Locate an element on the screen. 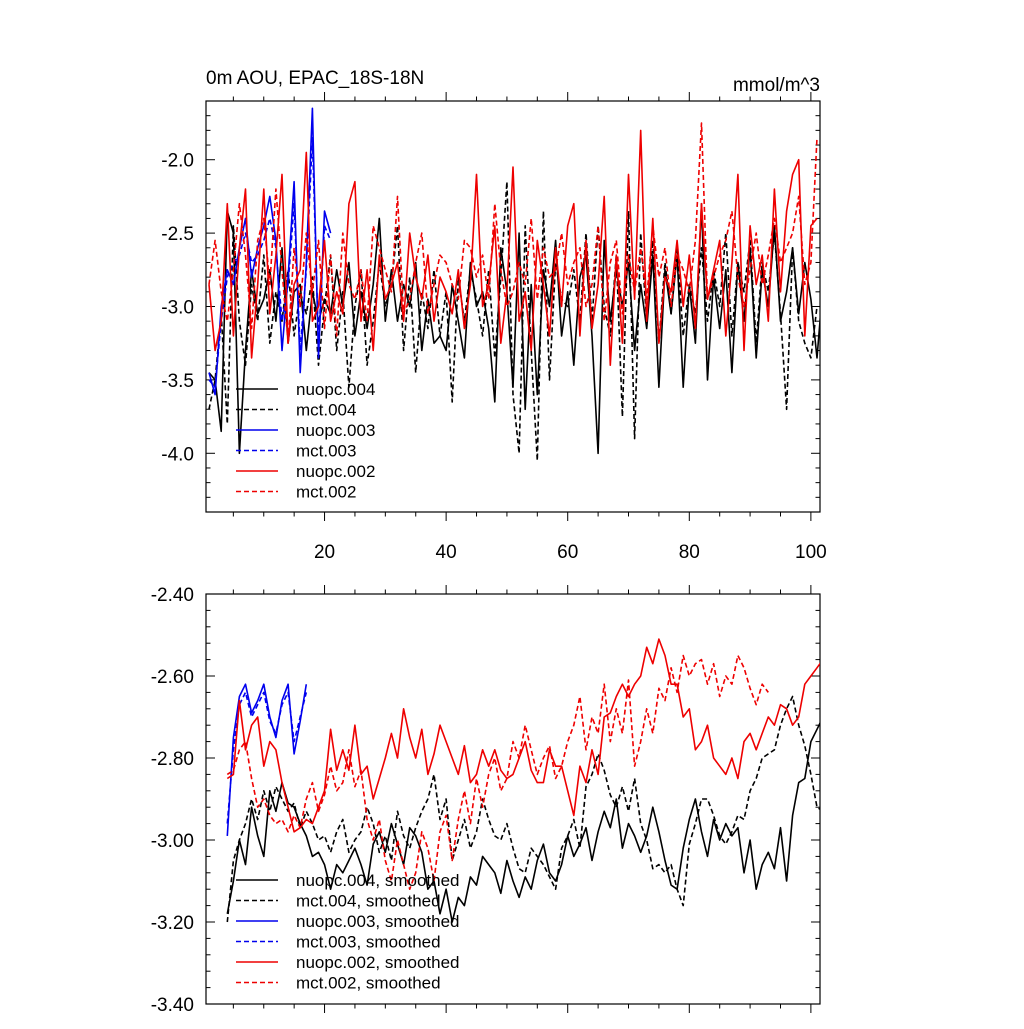 The height and width of the screenshot is (1029, 1024). legend-label: nuopc.004, smoothed is located at coordinates (378, 880).